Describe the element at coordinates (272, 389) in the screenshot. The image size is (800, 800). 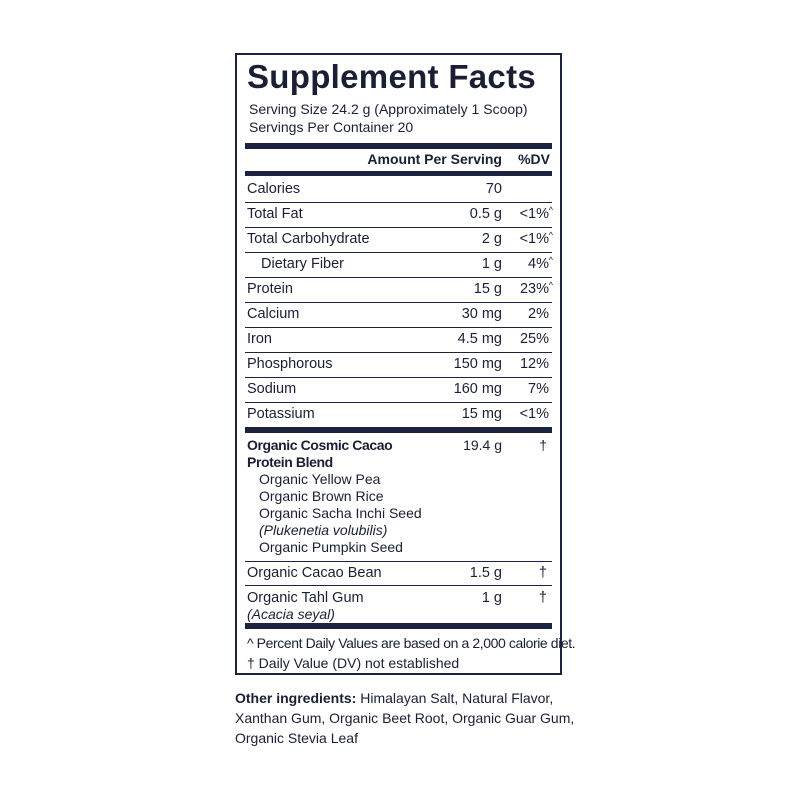
I see `nutrient-name: Sodium` at that location.